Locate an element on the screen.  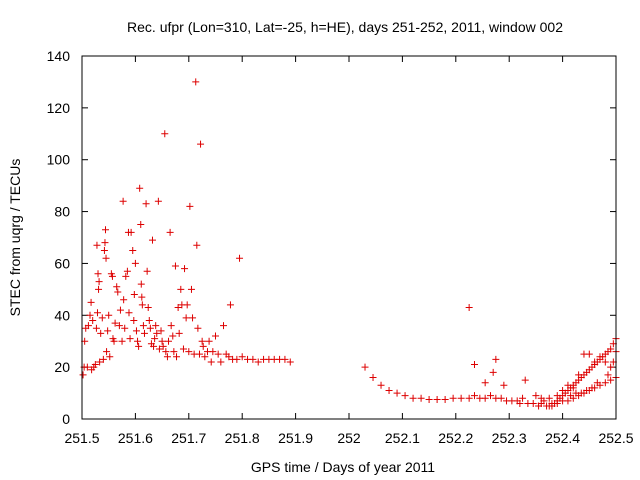
x-axis-title: GPS time / Days of year 2011 is located at coordinates (343, 467).